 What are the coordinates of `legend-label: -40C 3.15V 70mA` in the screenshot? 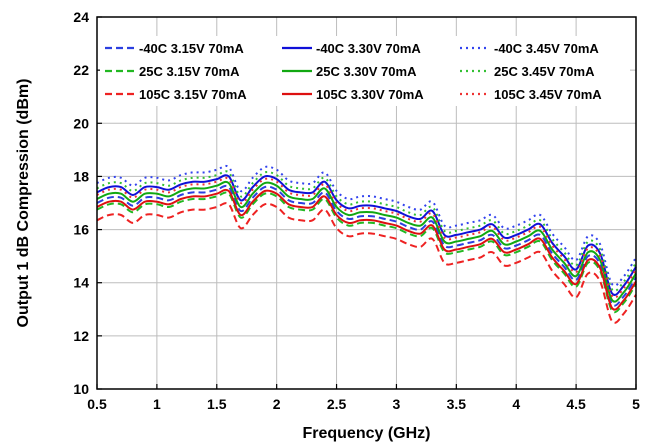 It's located at (191, 48).